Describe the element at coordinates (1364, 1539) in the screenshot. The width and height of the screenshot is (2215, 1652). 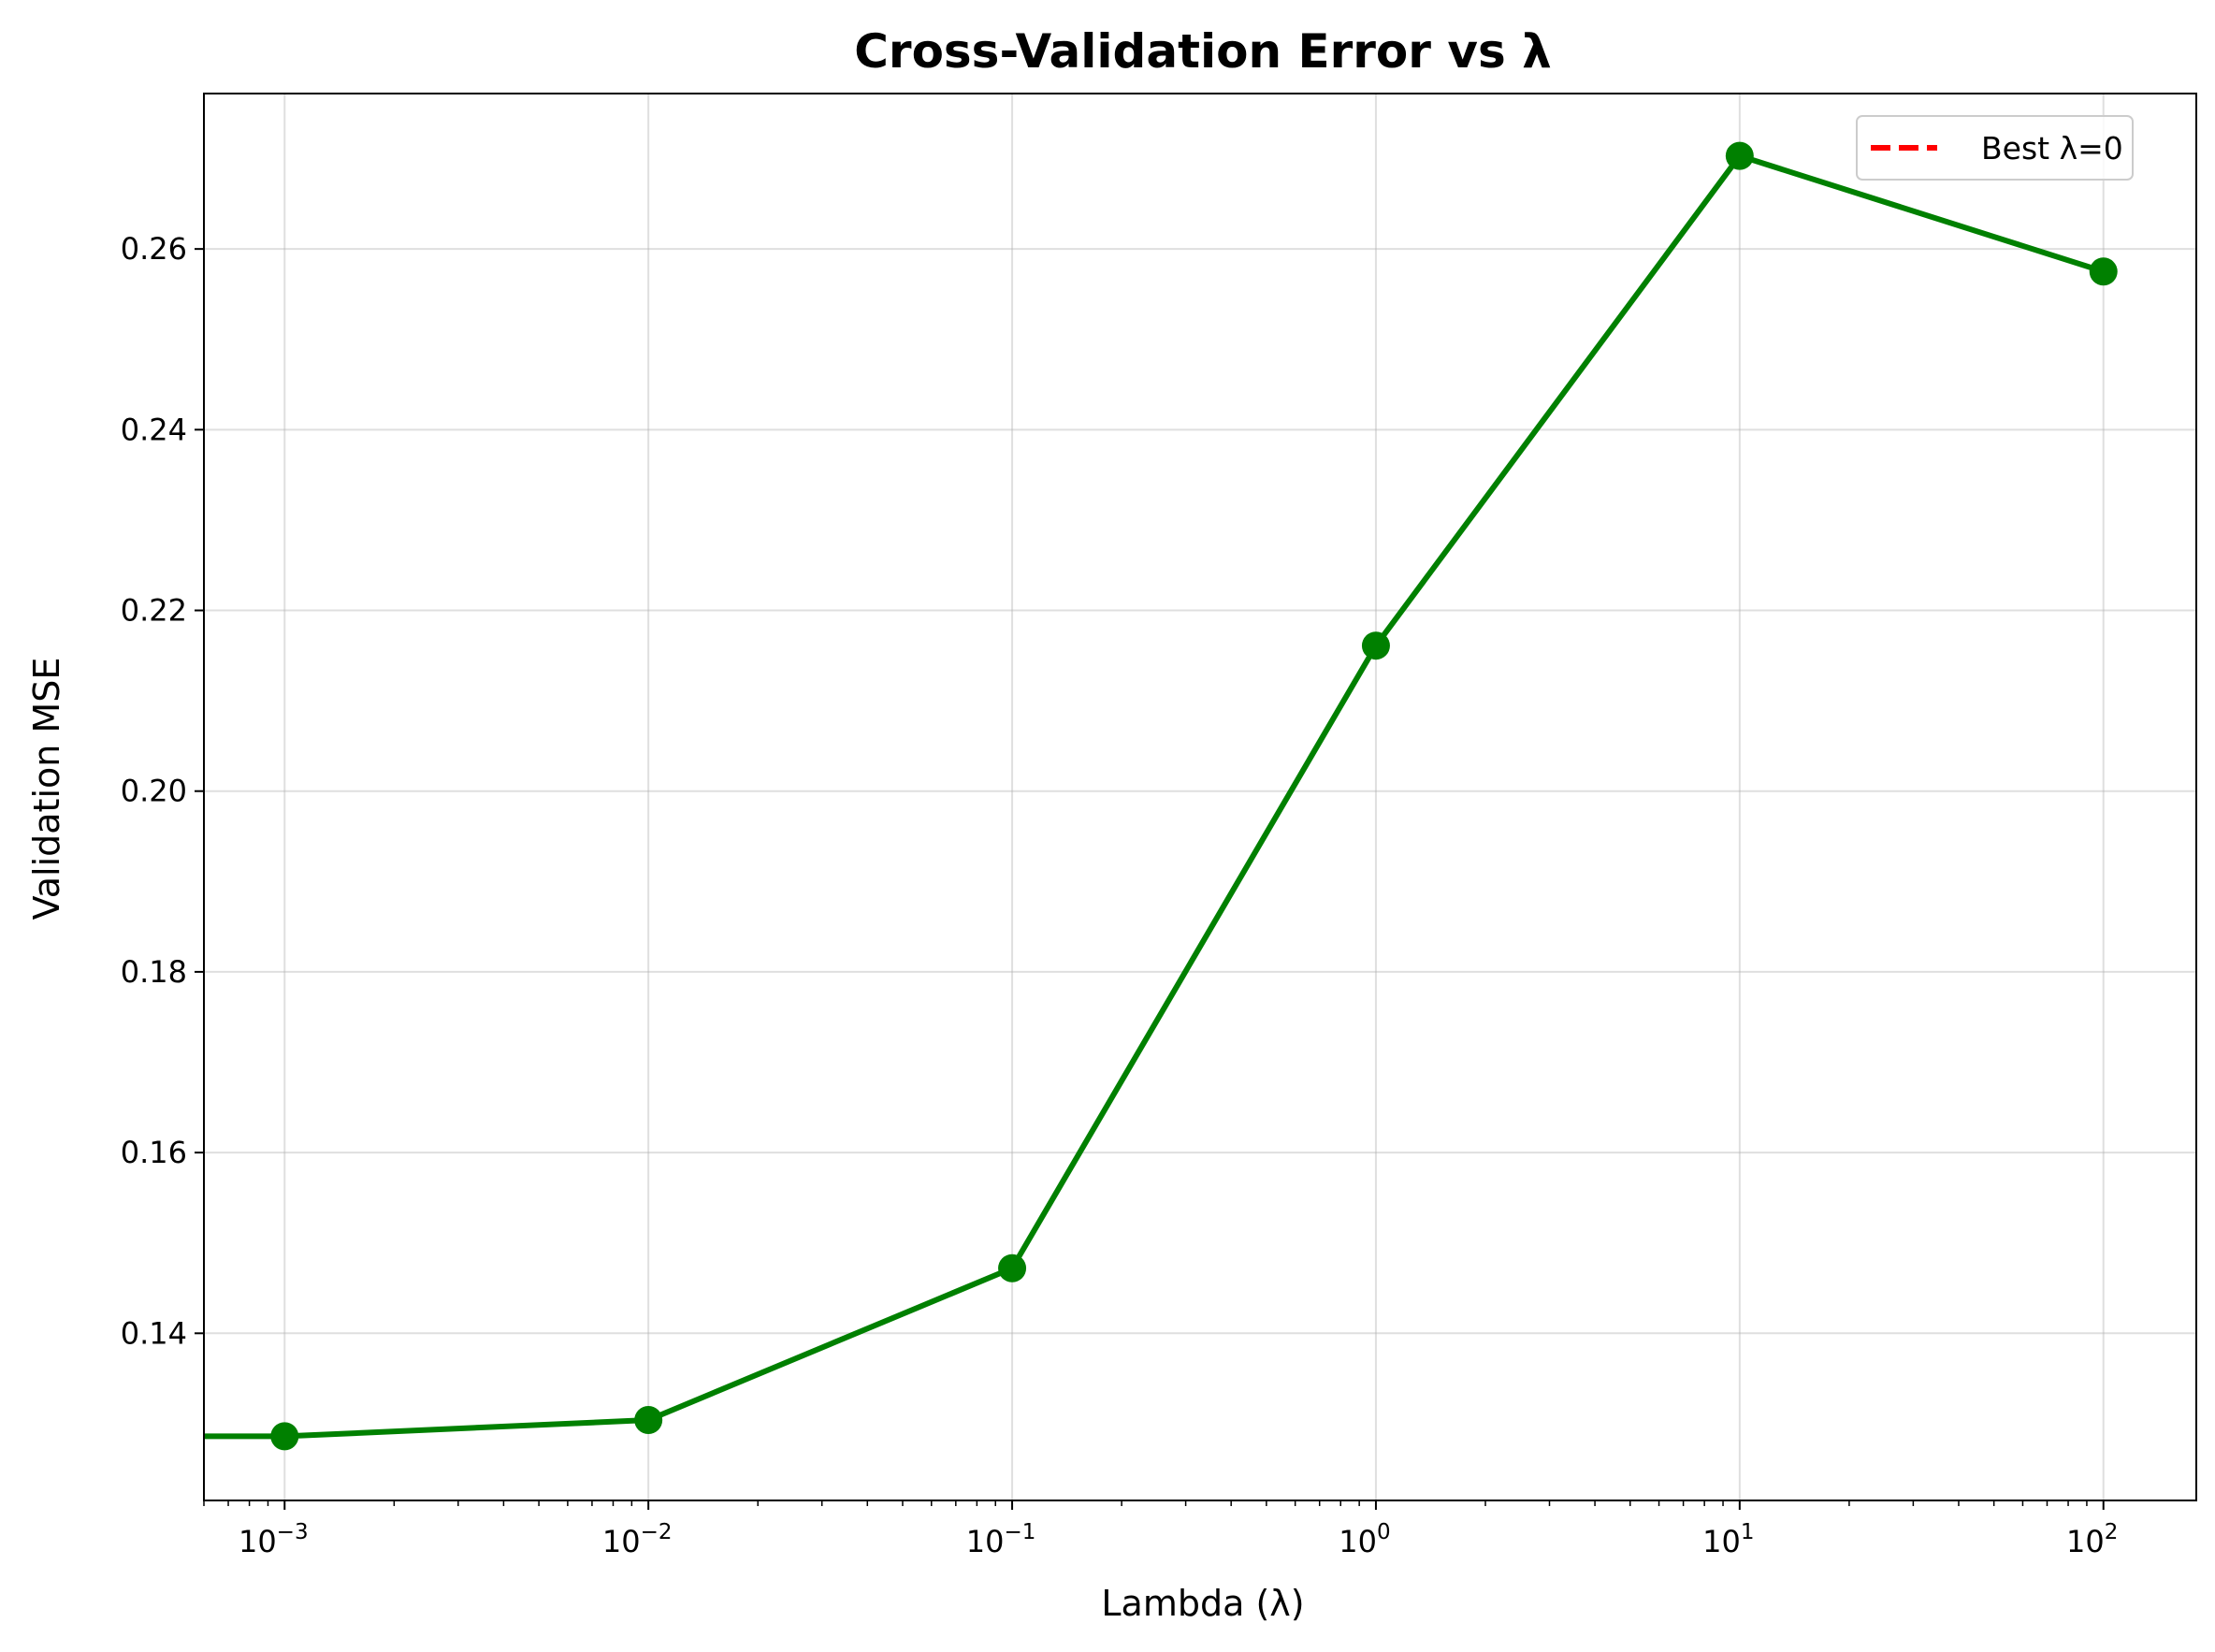
I see `x-tick-label: 10⁰` at that location.